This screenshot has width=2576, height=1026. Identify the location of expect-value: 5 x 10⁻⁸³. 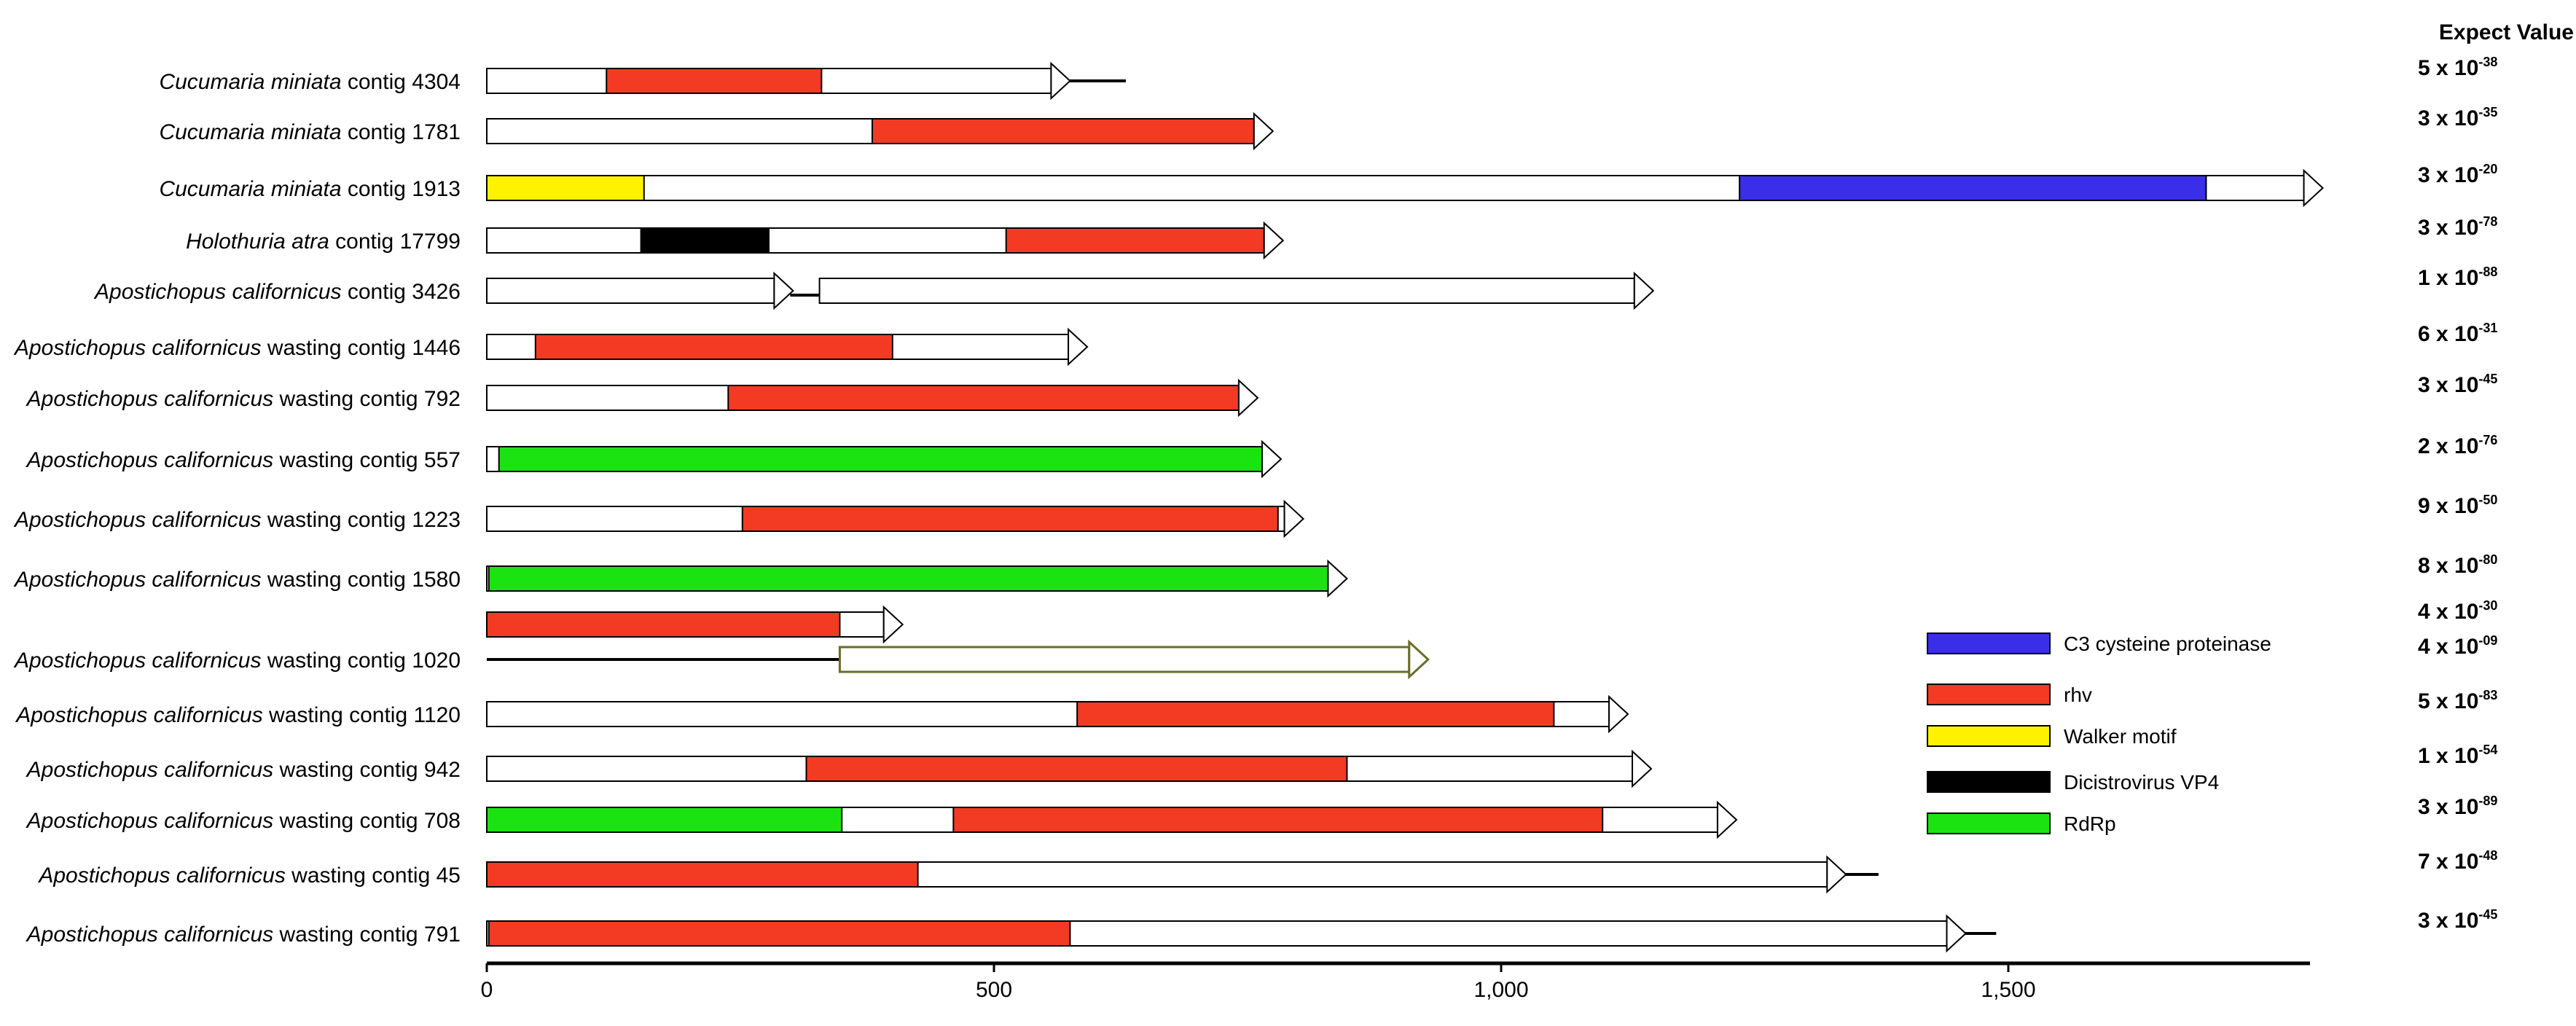
(2457, 700).